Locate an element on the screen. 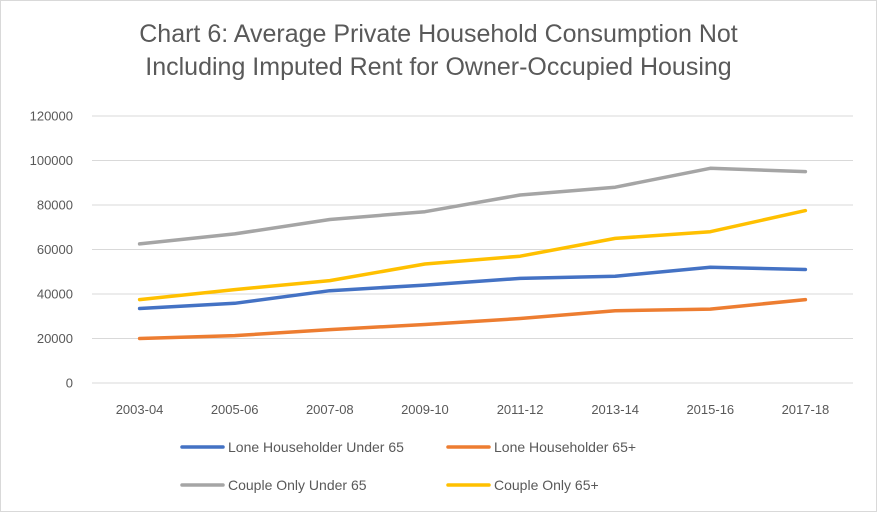 Image resolution: width=877 pixels, height=512 pixels. x-tick-label: 2007-08 is located at coordinates (330, 409).